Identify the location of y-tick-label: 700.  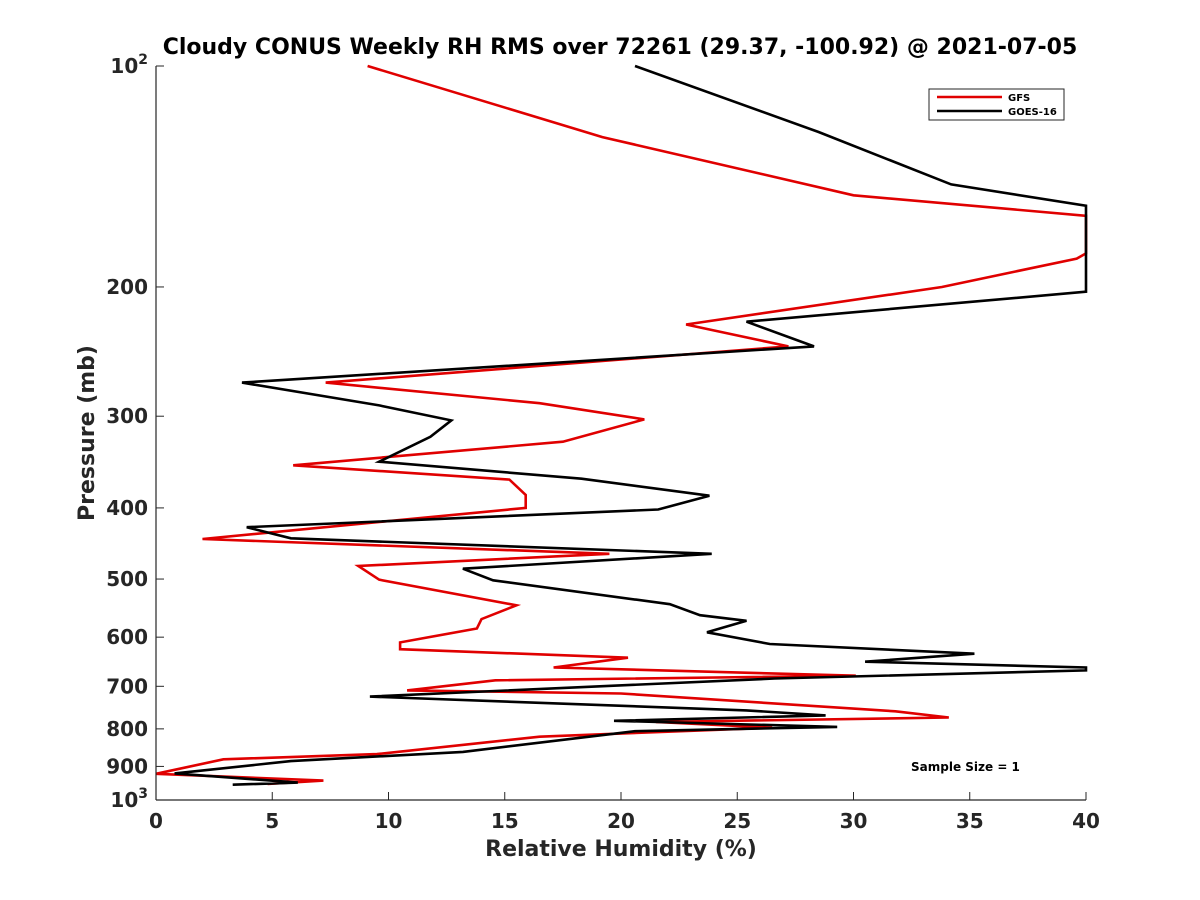
(127, 686).